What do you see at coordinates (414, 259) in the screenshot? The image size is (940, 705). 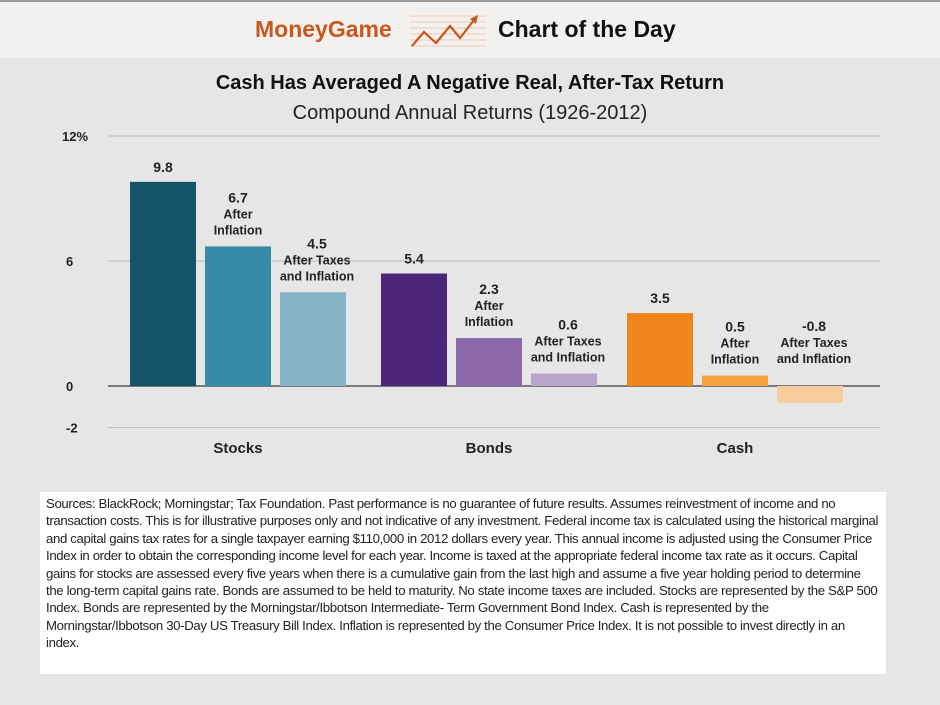 I see `data-label: 5.4` at bounding box center [414, 259].